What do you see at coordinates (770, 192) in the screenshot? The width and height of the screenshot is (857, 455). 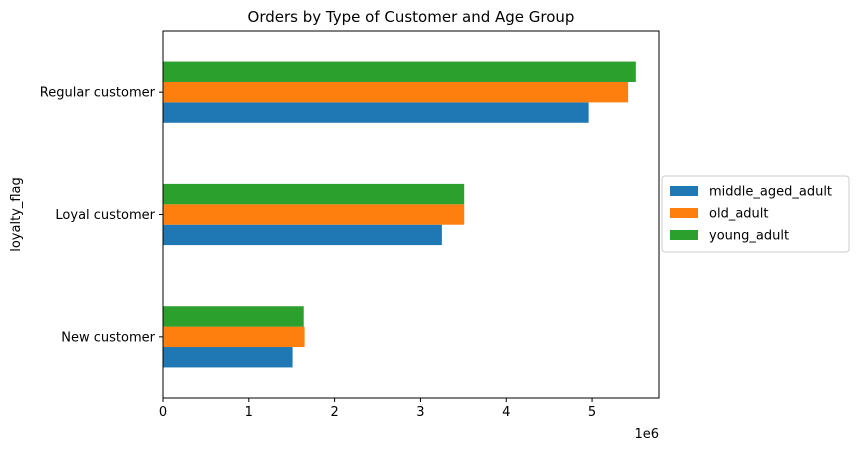 I see `legend-label-middle_aged_adult: middle_aged_adult` at bounding box center [770, 192].